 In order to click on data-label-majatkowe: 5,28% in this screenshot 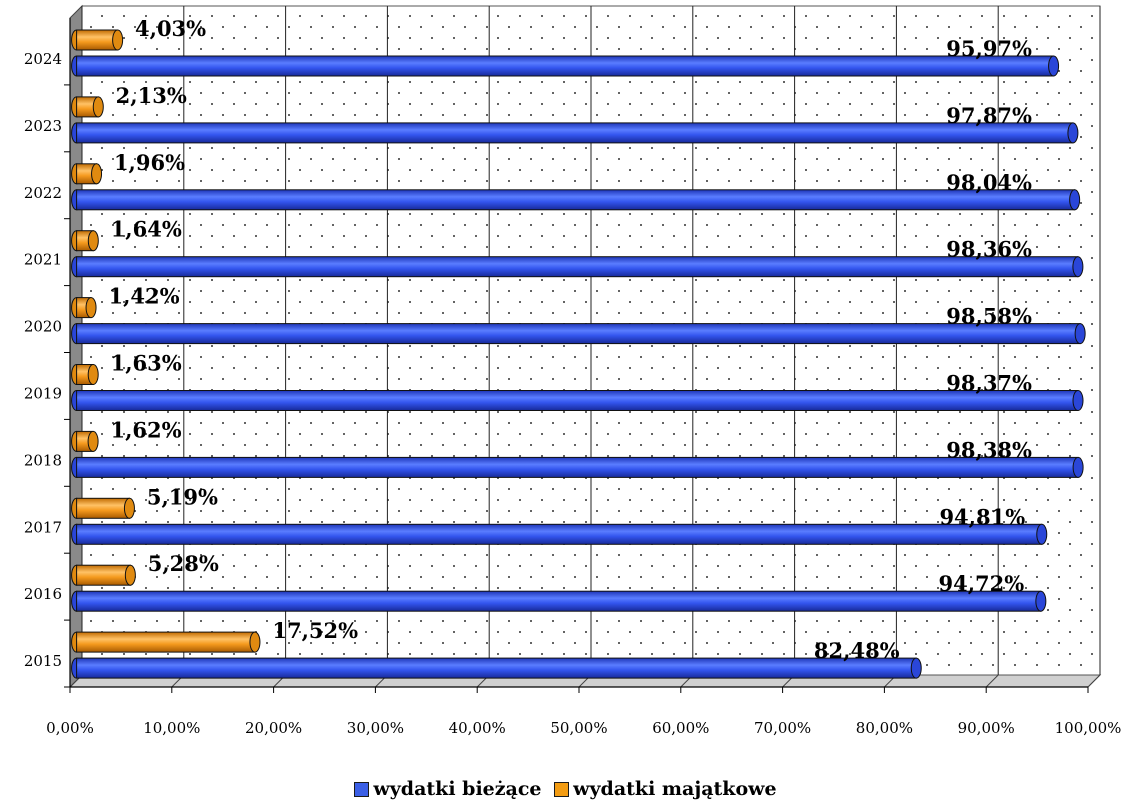, I will do `click(183, 563)`.